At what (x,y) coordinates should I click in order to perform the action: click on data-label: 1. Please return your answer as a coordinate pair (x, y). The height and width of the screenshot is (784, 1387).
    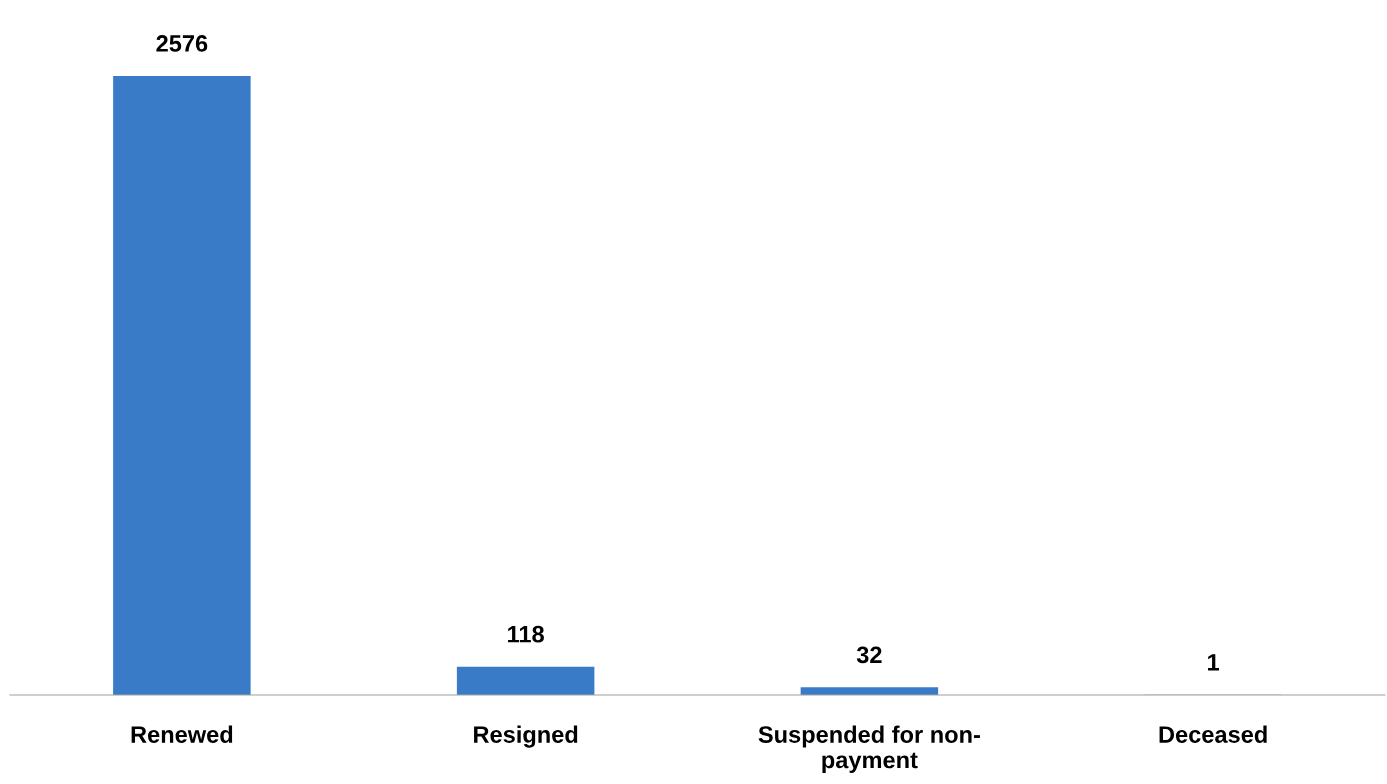
    Looking at the image, I should click on (1214, 662).